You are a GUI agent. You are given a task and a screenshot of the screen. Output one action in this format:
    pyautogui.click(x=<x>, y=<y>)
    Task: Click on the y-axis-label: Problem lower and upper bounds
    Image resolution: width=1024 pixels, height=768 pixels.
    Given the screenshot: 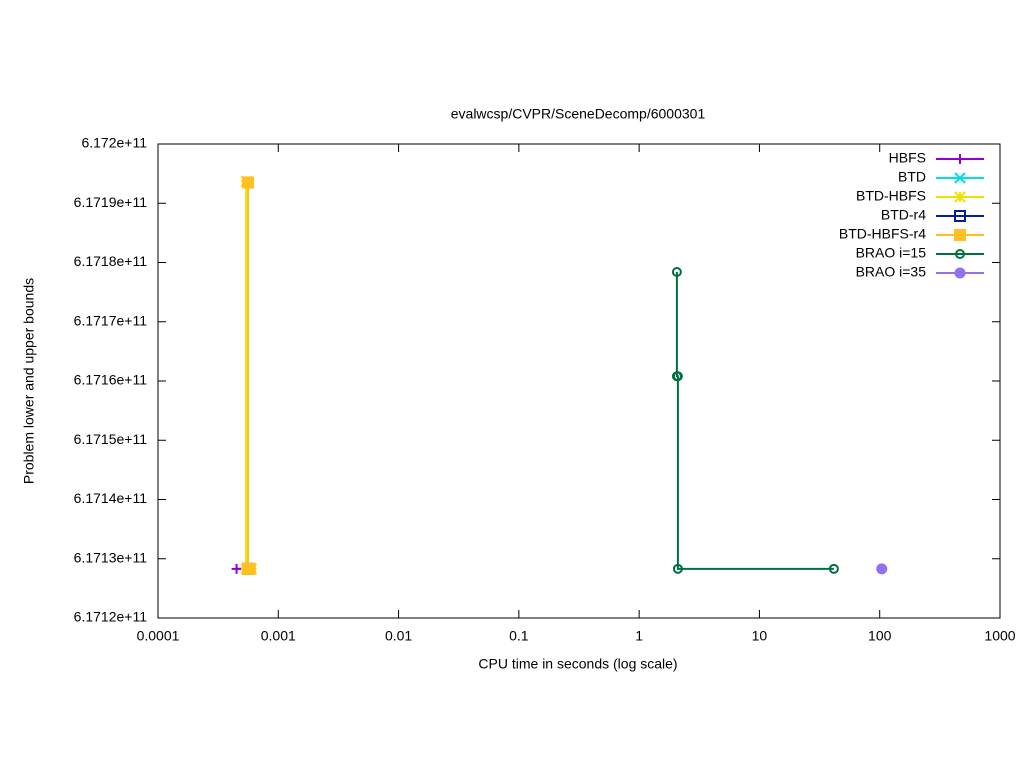 What is the action you would take?
    pyautogui.click(x=29, y=381)
    